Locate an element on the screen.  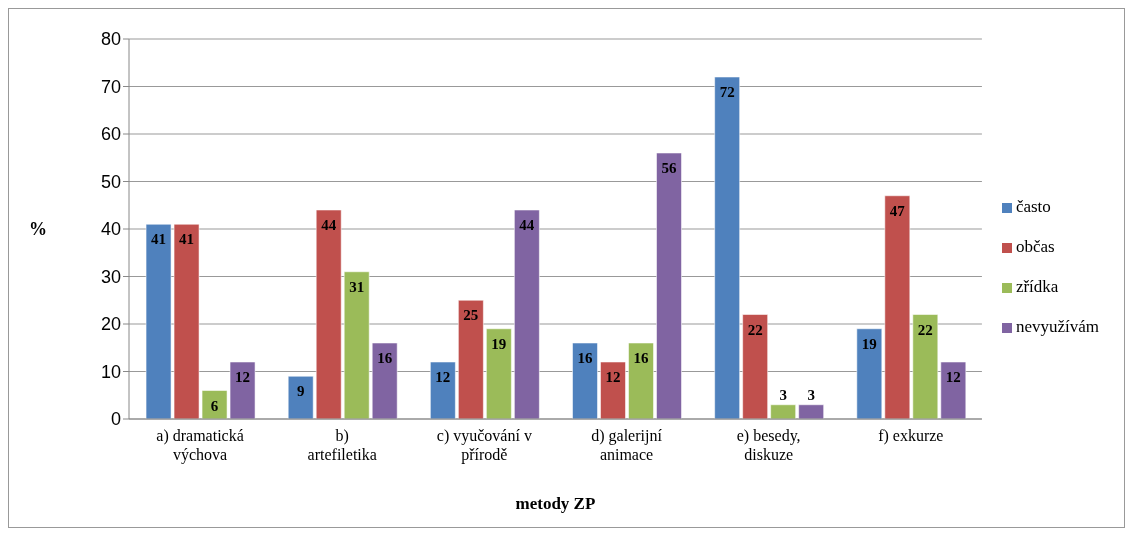
y-tick-label: 80 is located at coordinates (110, 39).